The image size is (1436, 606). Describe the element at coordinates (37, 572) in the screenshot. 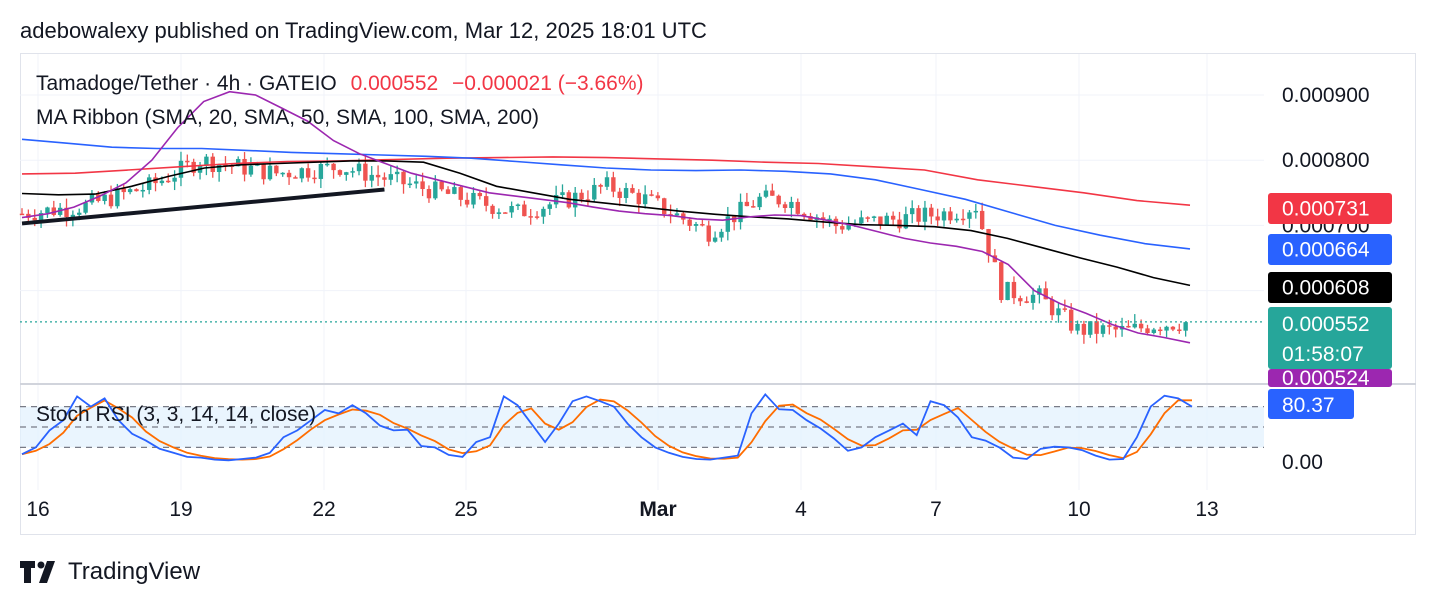

I see `tradingview-logo-icon` at that location.